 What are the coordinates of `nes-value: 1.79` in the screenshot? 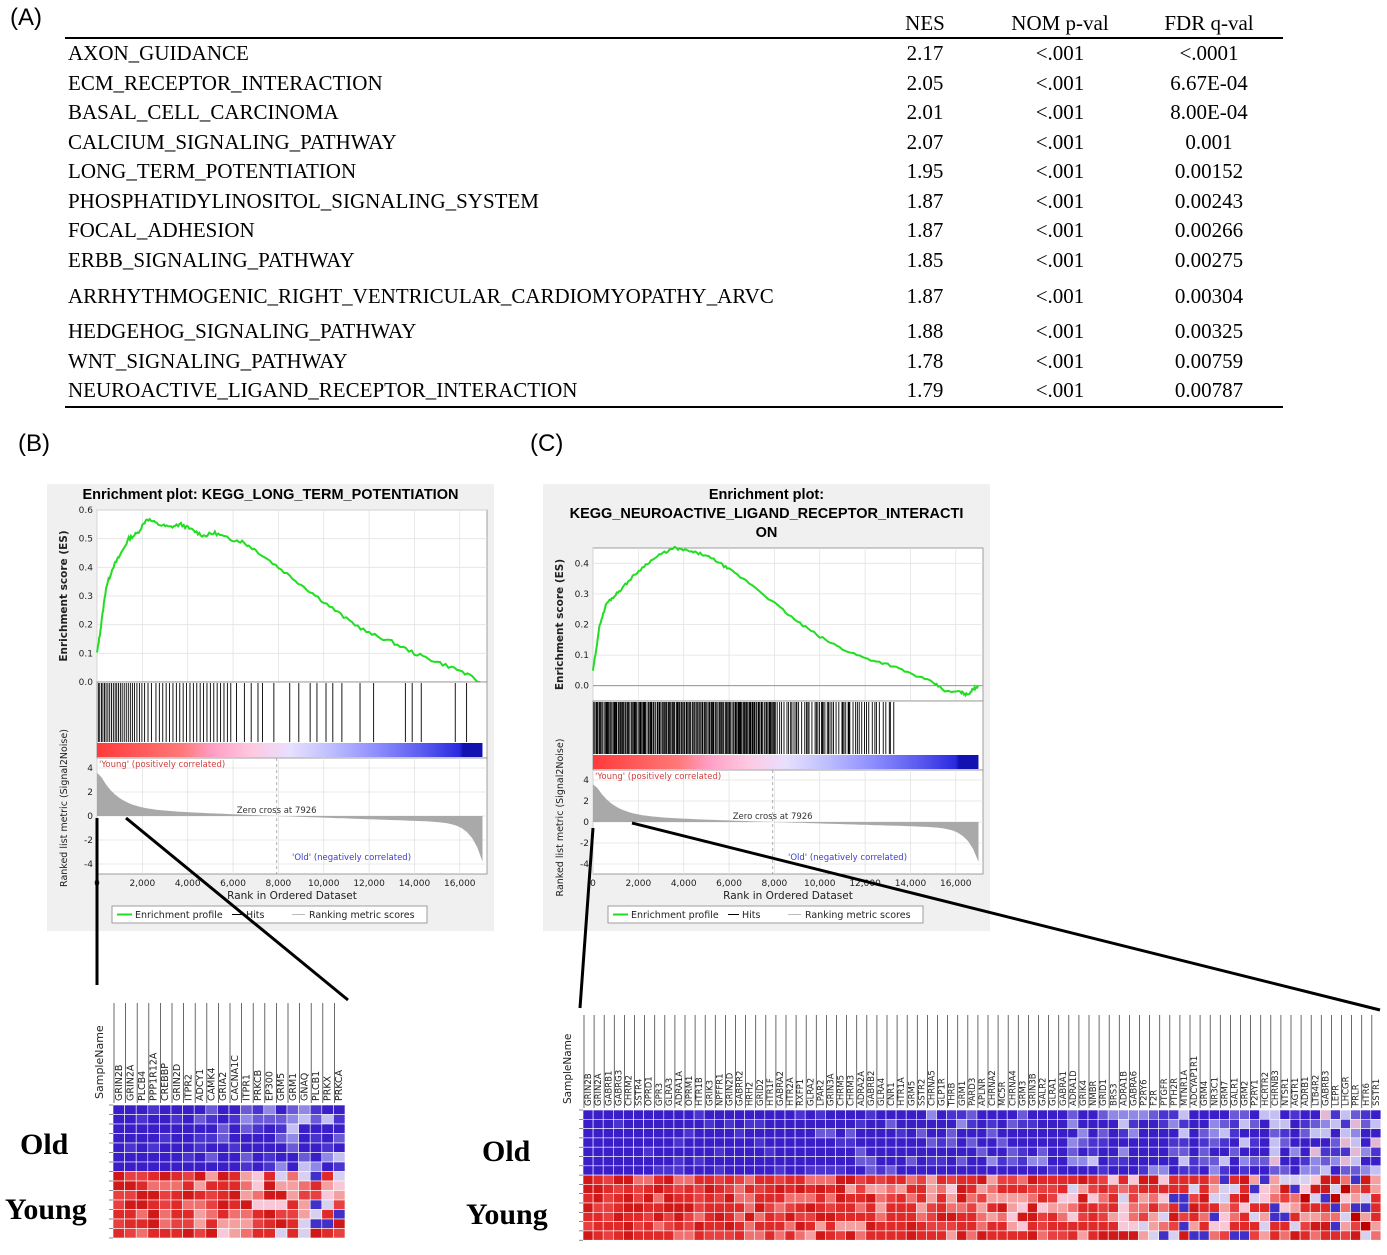 It's located at (925, 390).